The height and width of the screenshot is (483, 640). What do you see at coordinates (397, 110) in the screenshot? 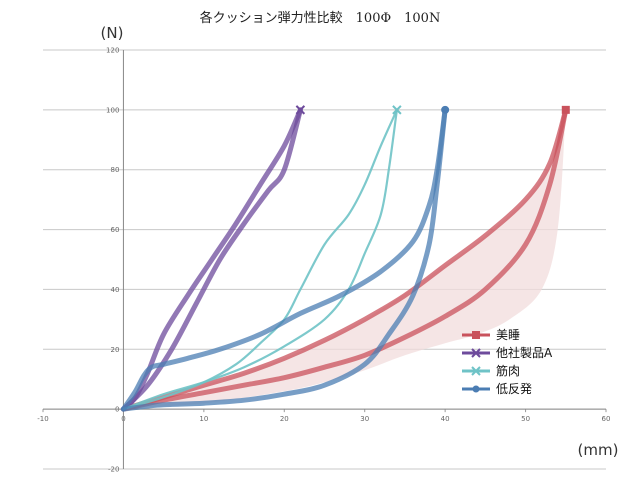
I see `series-marker-2-b` at bounding box center [397, 110].